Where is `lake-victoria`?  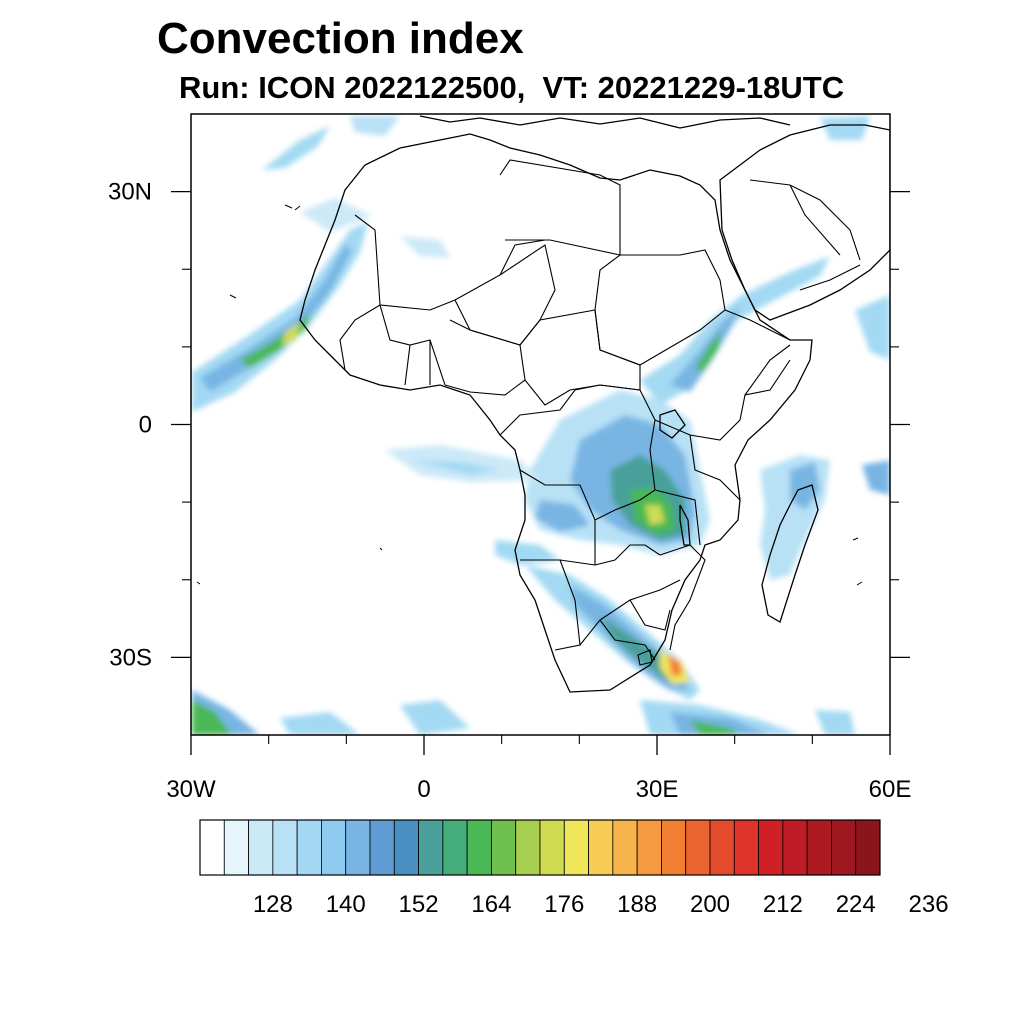 lake-victoria is located at coordinates (672, 424).